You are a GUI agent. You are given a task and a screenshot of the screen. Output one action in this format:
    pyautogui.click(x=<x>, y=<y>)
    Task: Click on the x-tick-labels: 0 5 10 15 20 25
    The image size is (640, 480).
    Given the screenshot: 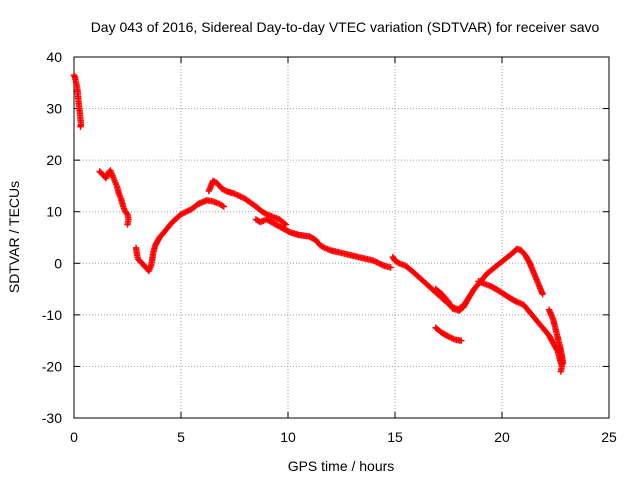 What is the action you would take?
    pyautogui.click(x=343, y=437)
    